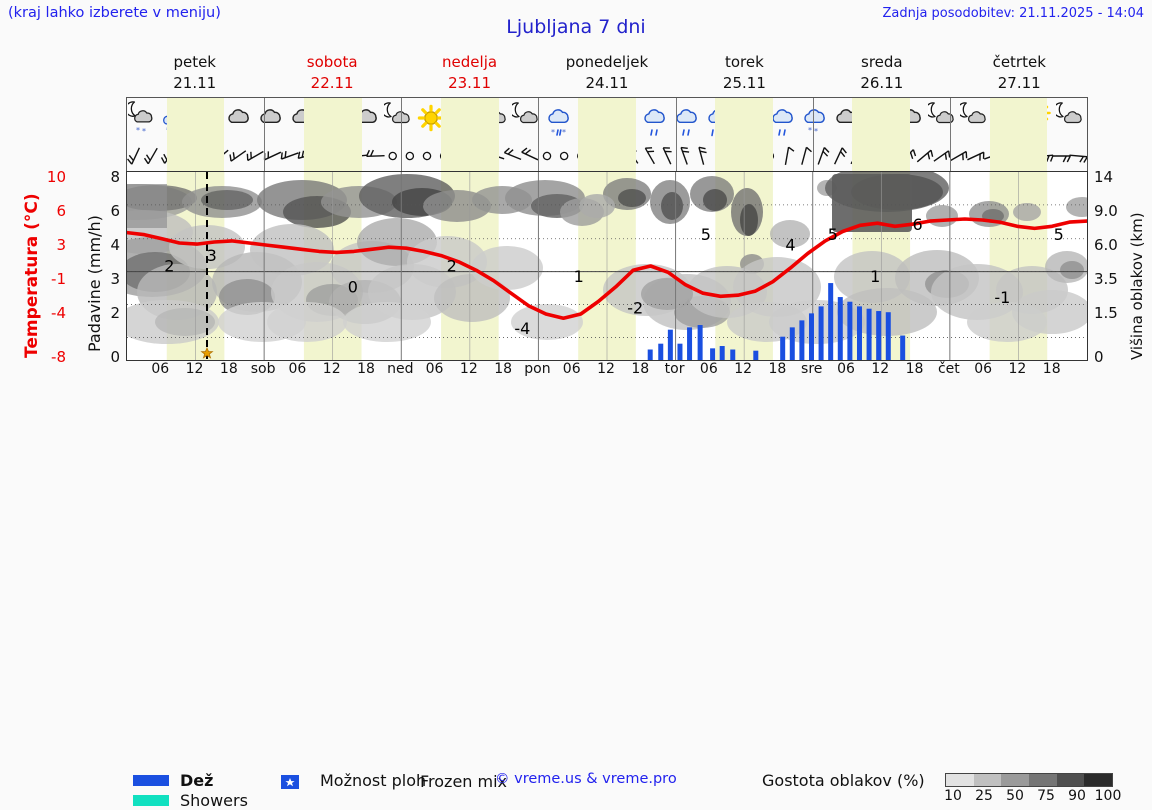 The height and width of the screenshot is (810, 1152). Describe the element at coordinates (744, 83) in the screenshot. I see `day-date: 25.11` at that location.